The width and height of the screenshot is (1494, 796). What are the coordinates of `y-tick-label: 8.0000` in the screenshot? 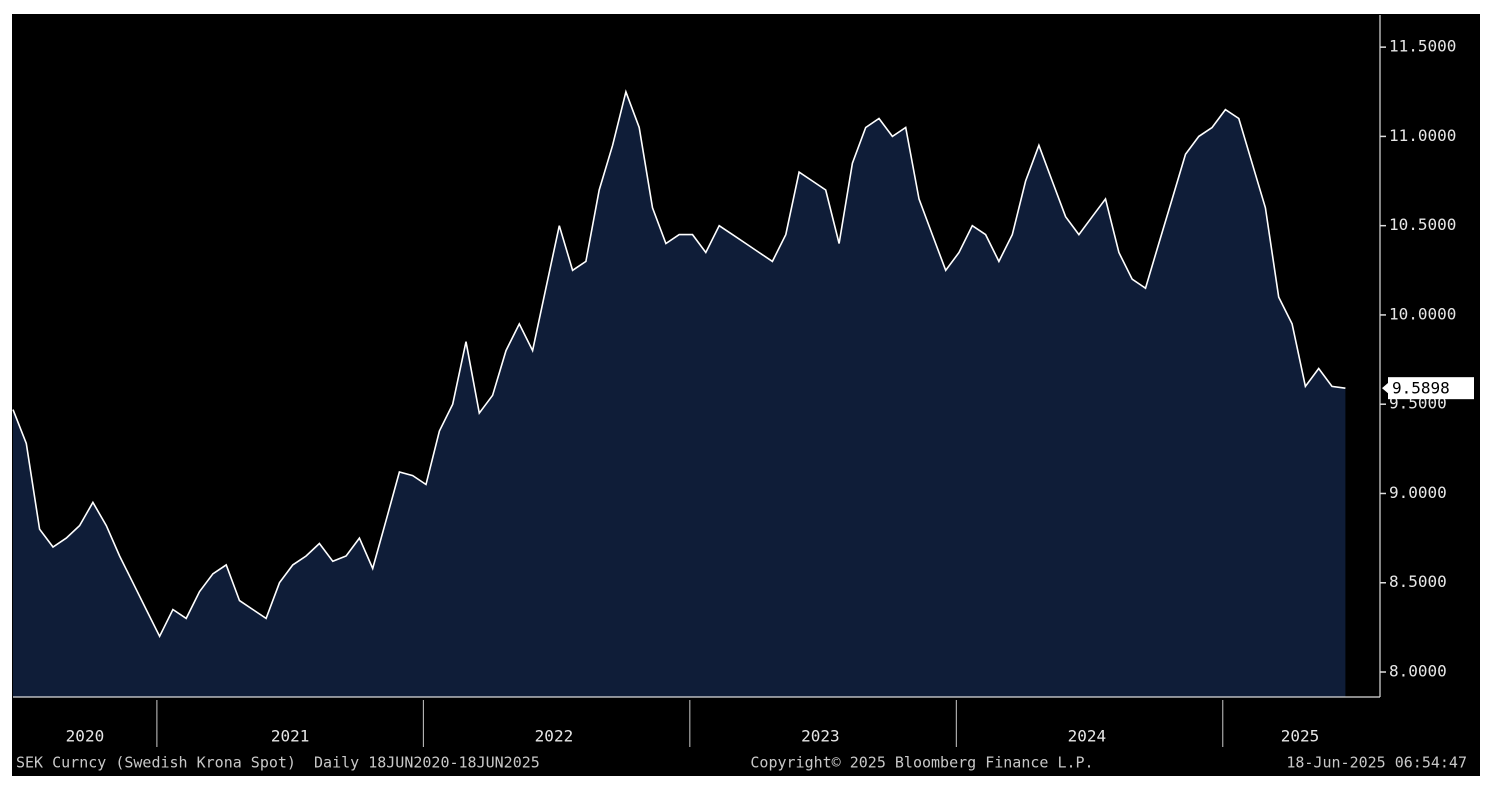 It's located at (1418, 671).